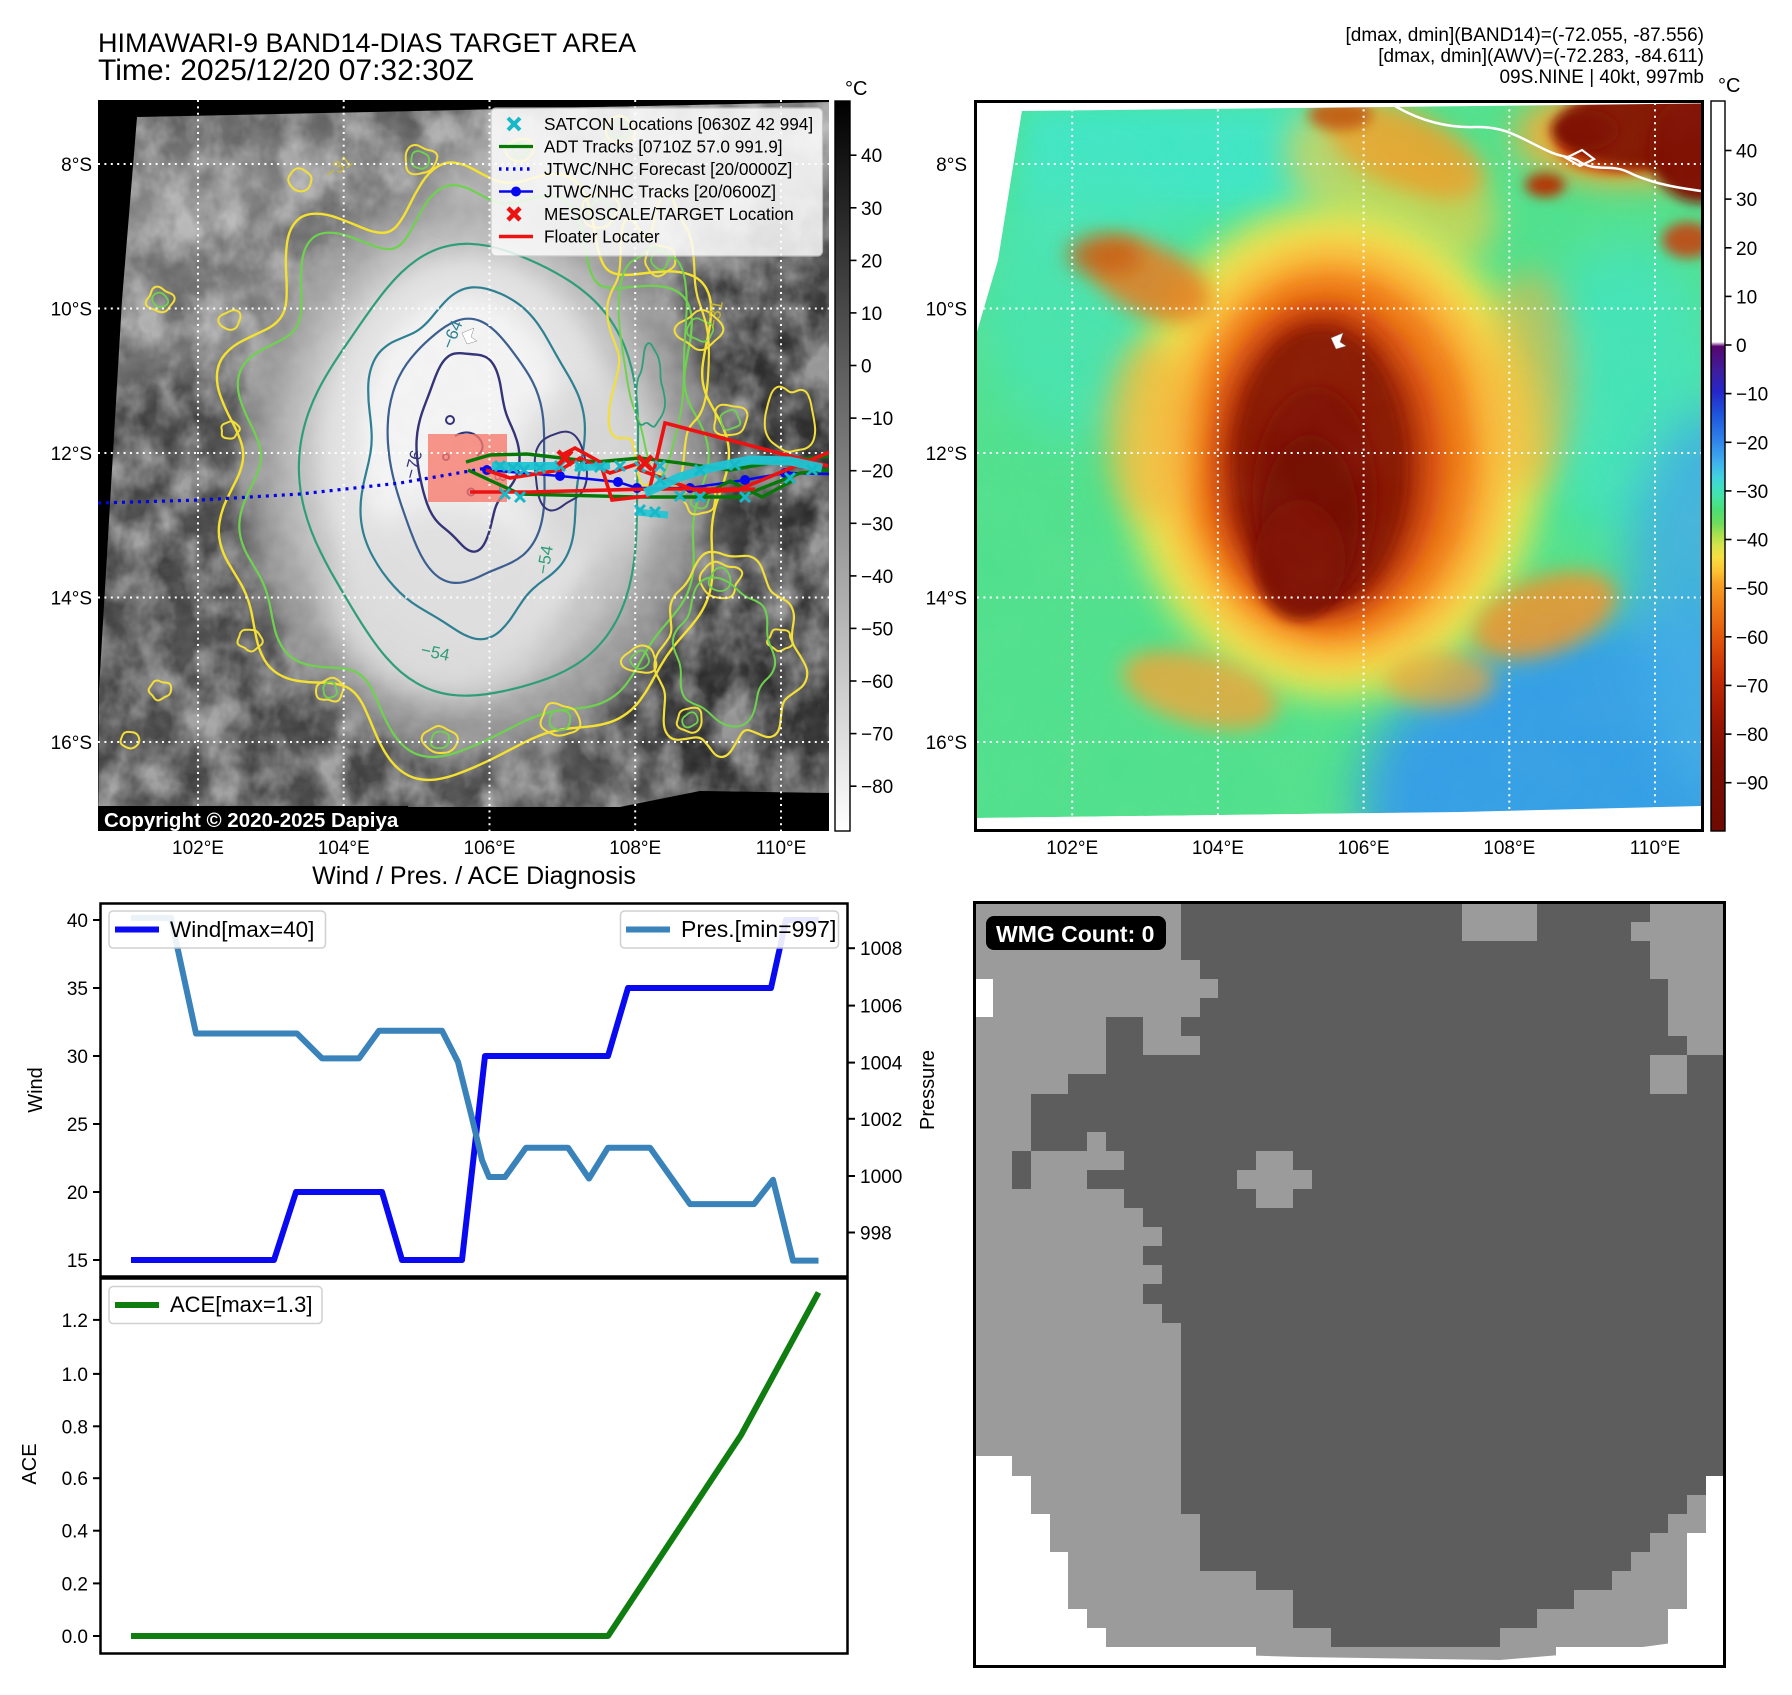 The height and width of the screenshot is (1695, 1792). I want to click on svg-text: −54, so click(545, 560).